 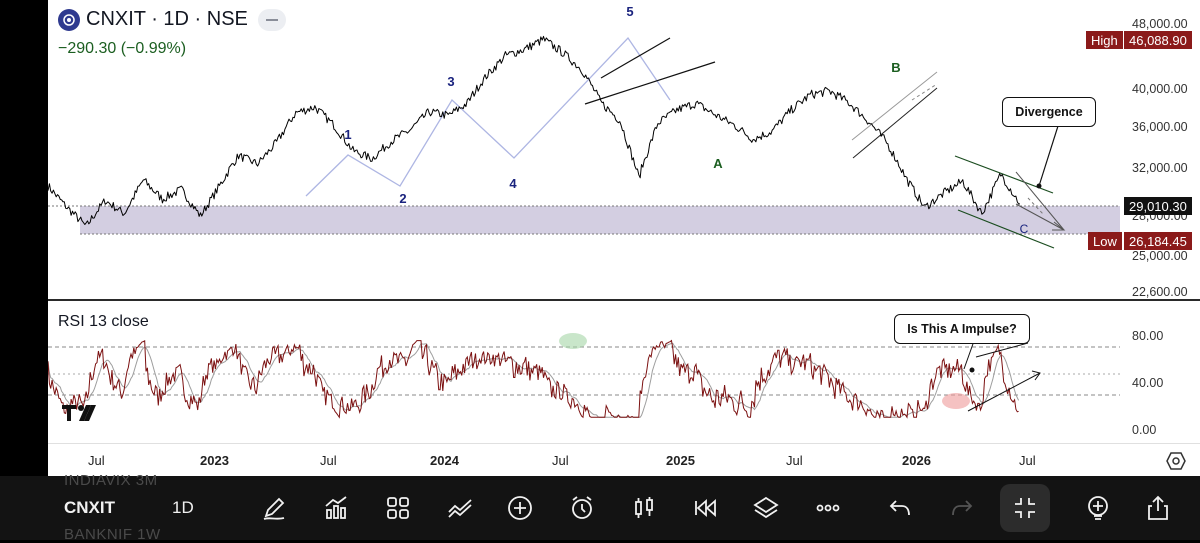 I want to click on rsi-support-trend, so click(x=1004, y=392).